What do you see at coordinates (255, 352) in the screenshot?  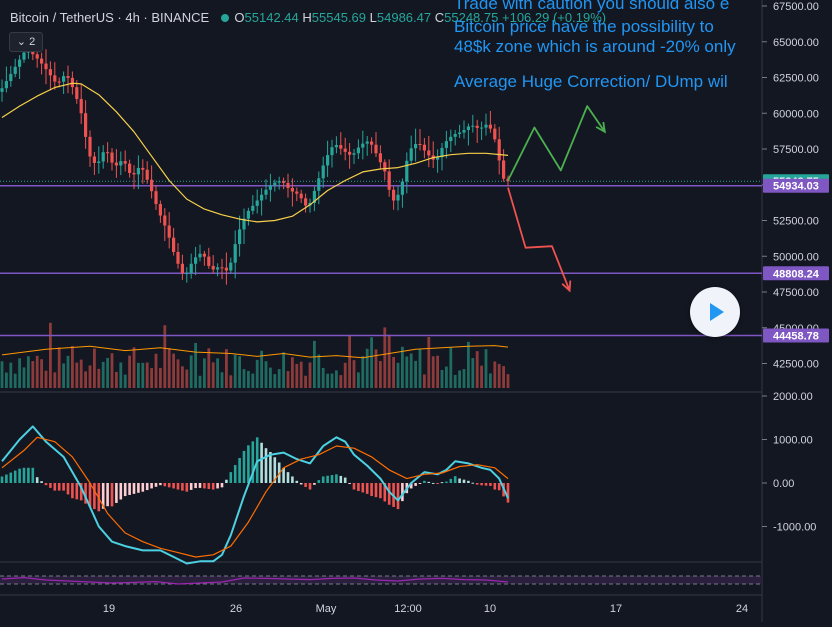 I see `volume-ma-line` at bounding box center [255, 352].